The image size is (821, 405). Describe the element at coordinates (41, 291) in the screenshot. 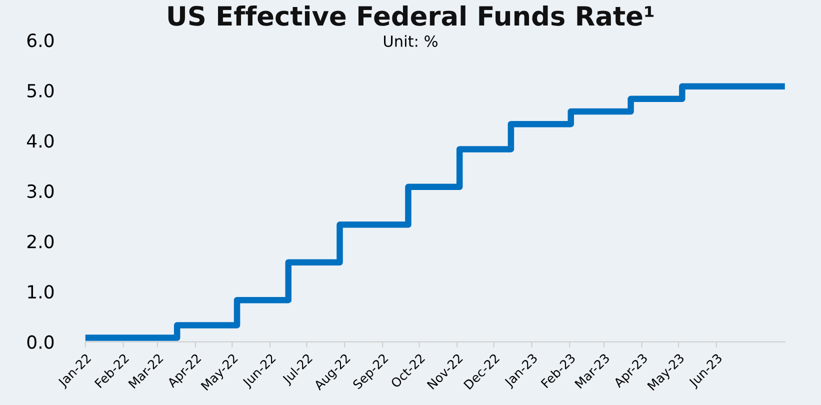

I see `y-tick-label: 1.0` at that location.